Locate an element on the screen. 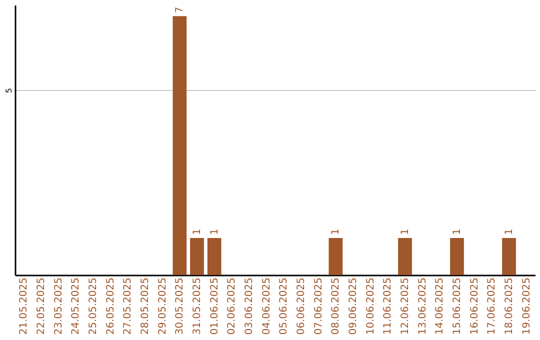 The image size is (540, 340). x-tick-label: 21.05.2025 is located at coordinates (24, 306).